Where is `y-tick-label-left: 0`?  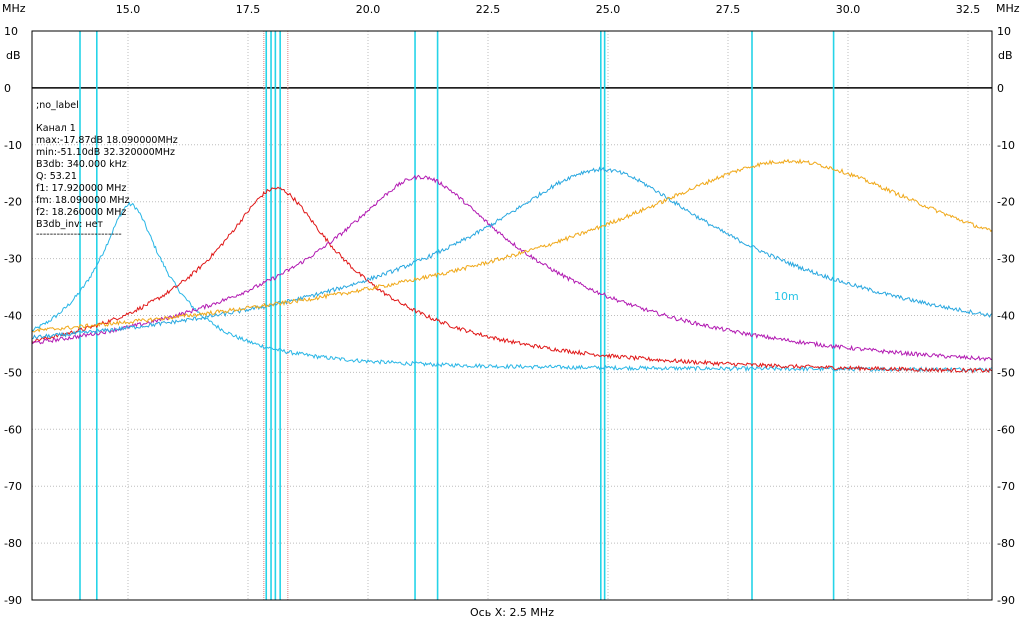 y-tick-label-left: 0 is located at coordinates (7, 88).